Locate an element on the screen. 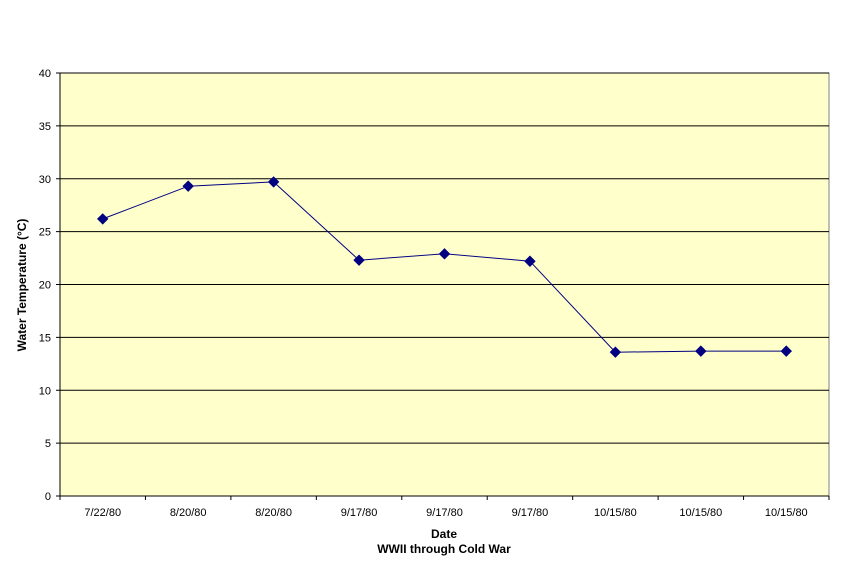  y-tick-label: 15 is located at coordinates (45, 338).